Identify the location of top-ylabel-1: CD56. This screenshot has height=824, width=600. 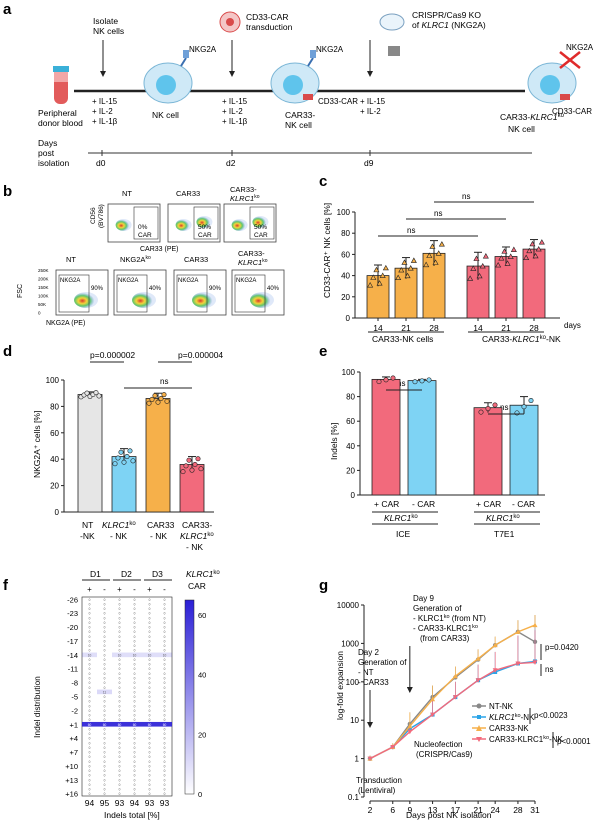
(93, 215).